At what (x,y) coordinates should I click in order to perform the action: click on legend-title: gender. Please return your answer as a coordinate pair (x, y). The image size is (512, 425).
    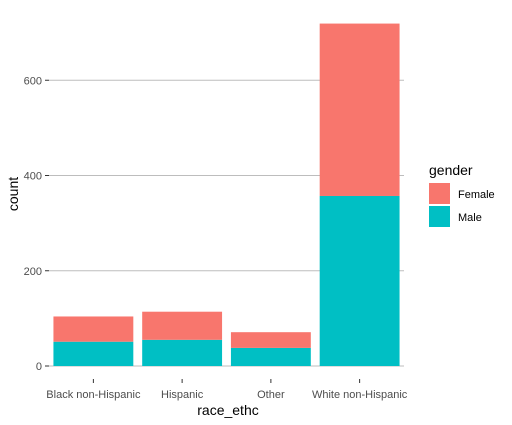
    Looking at the image, I should click on (451, 170).